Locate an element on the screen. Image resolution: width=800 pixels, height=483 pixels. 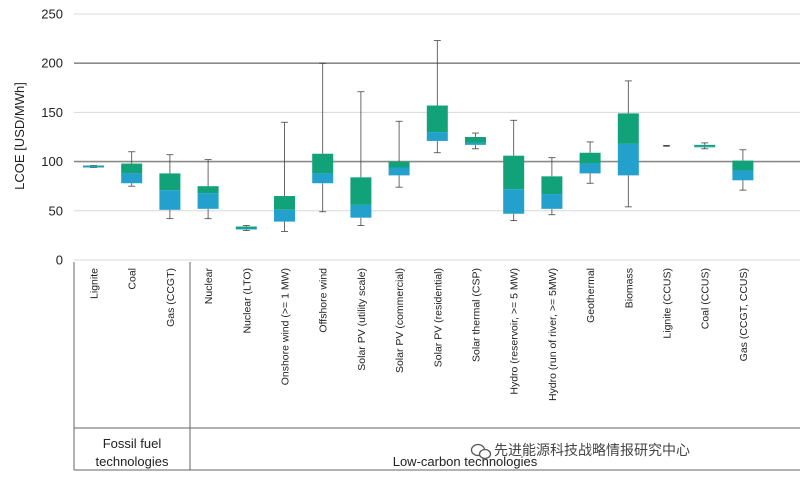
category-label: Gas (CCGT) is located at coordinates (171, 297).